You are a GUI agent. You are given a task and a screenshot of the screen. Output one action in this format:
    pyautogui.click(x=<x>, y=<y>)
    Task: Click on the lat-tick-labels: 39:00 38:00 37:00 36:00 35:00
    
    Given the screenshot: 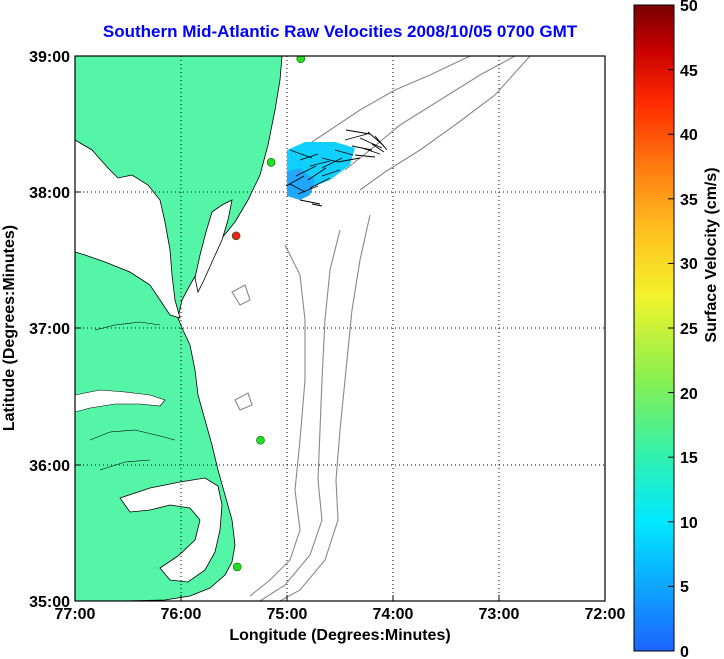 What is the action you would take?
    pyautogui.click(x=49, y=330)
    